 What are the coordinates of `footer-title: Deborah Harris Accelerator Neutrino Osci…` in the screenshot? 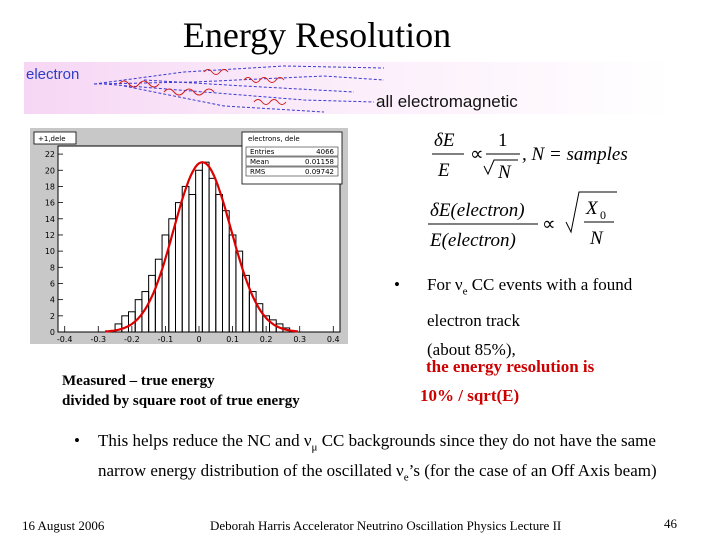 It's located at (386, 525).